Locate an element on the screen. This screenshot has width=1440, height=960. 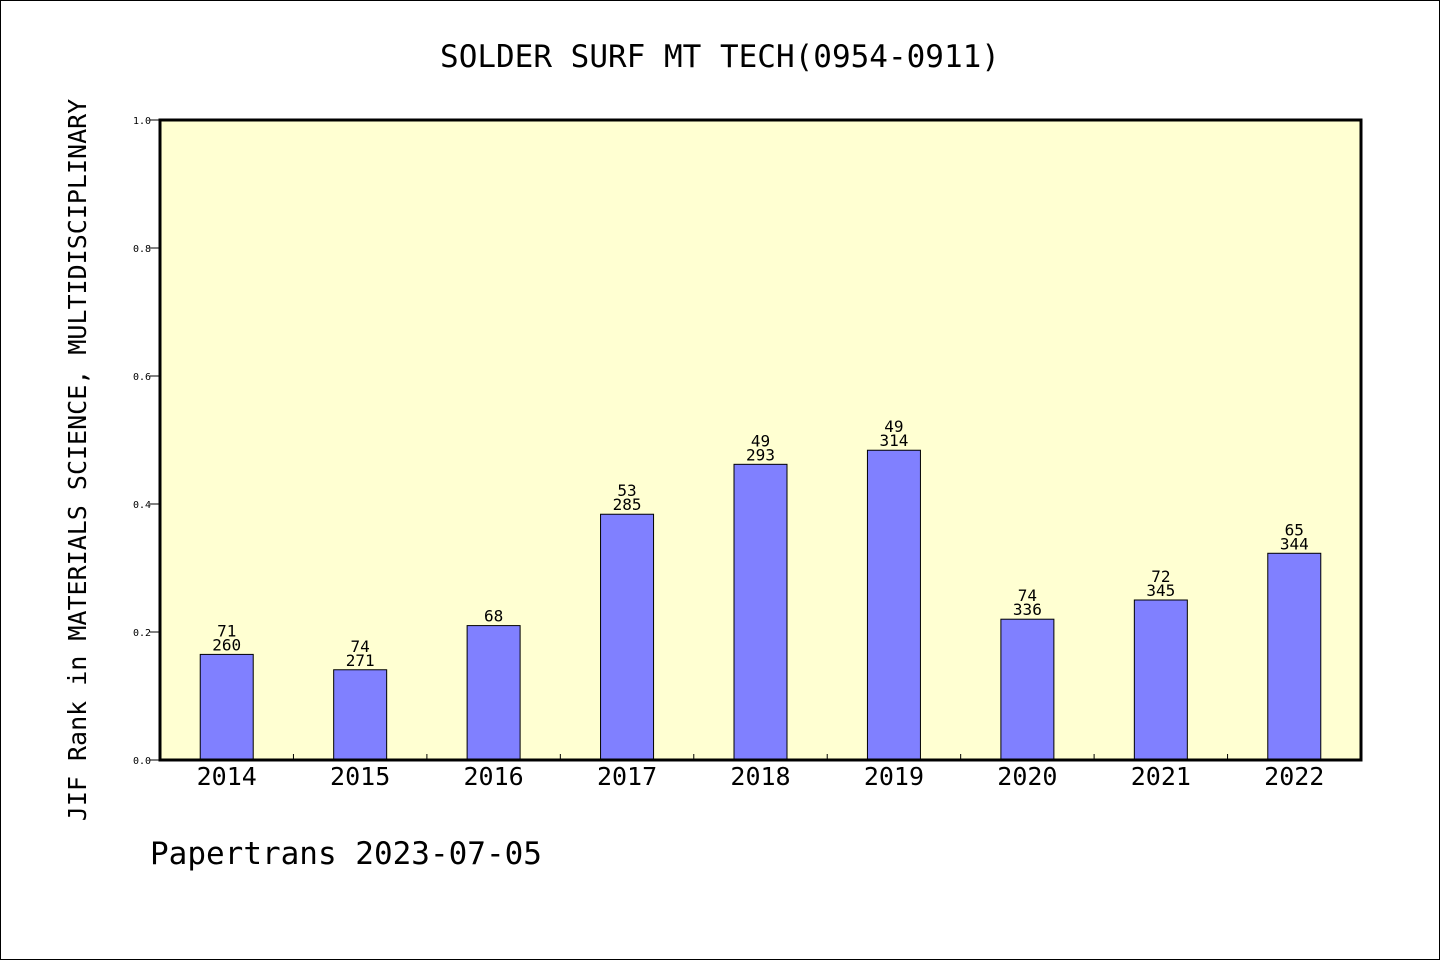
y-tick-label: 0.6 is located at coordinates (142, 377).